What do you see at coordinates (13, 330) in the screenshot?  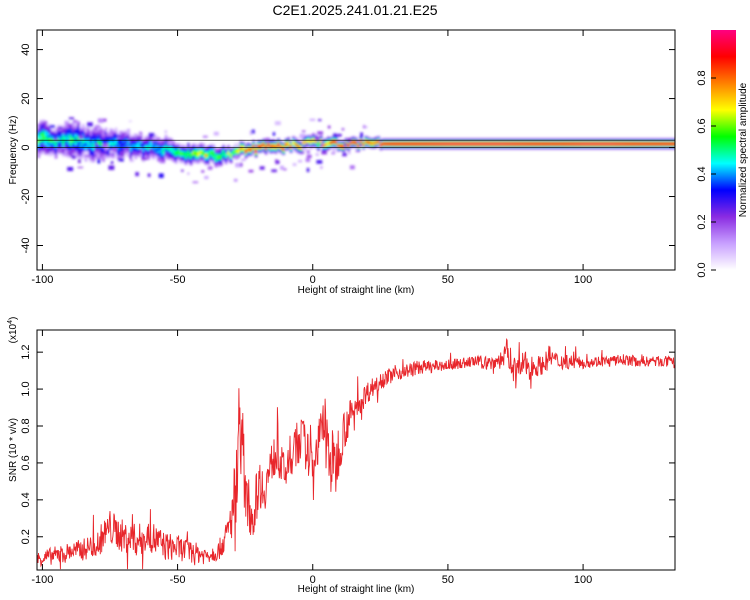 I see `snr-y-multiplier: (x104)` at bounding box center [13, 330].